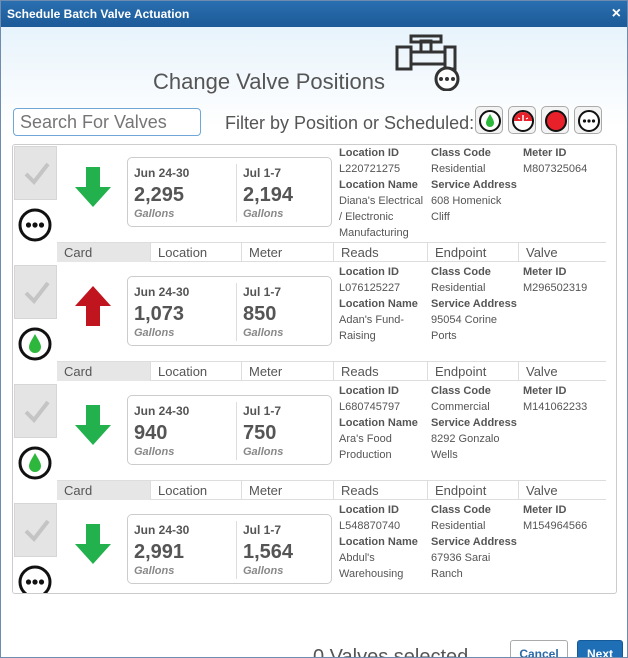  What do you see at coordinates (466, 209) in the screenshot?
I see `service-address-value: 608 Homenick Cliff` at bounding box center [466, 209].